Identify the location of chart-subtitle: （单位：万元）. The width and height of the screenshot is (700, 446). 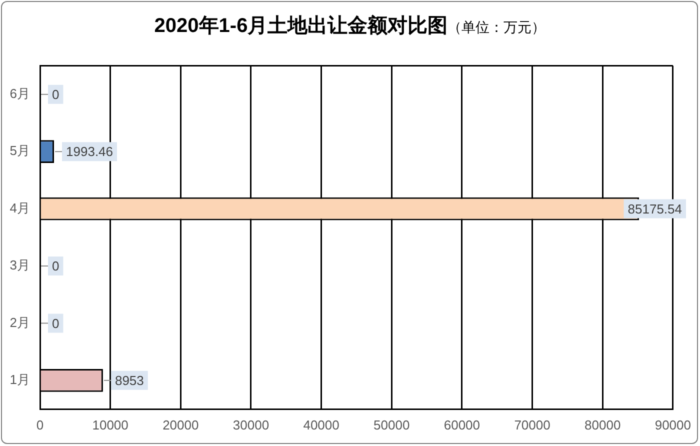
(497, 27).